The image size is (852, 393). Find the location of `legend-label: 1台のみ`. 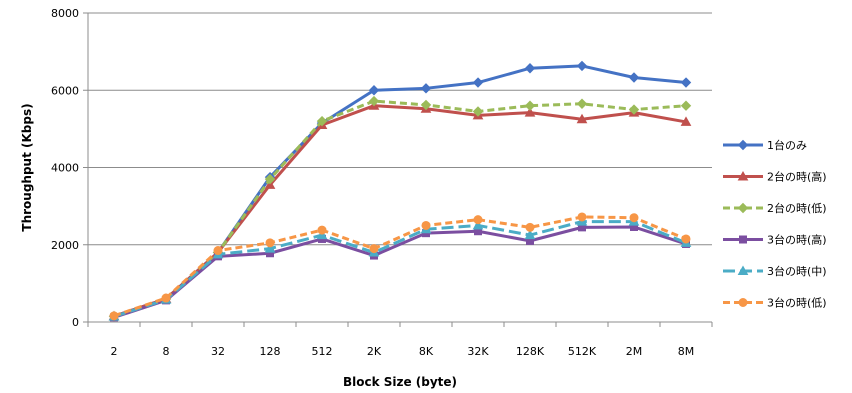

legend-label: 1台のみ is located at coordinates (787, 145).